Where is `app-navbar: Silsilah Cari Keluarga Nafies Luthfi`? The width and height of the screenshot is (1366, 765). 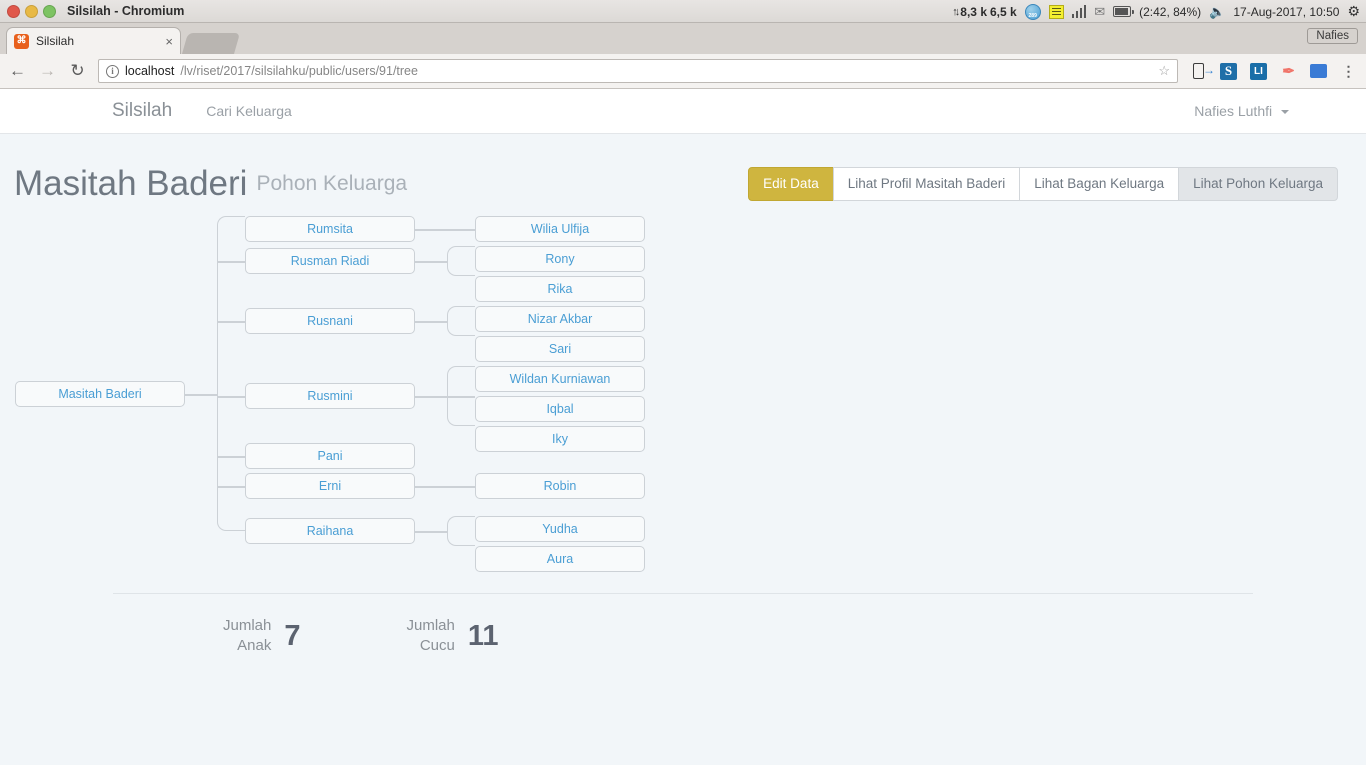 app-navbar: Silsilah Cari Keluarga Nafies Luthfi is located at coordinates (683, 111).